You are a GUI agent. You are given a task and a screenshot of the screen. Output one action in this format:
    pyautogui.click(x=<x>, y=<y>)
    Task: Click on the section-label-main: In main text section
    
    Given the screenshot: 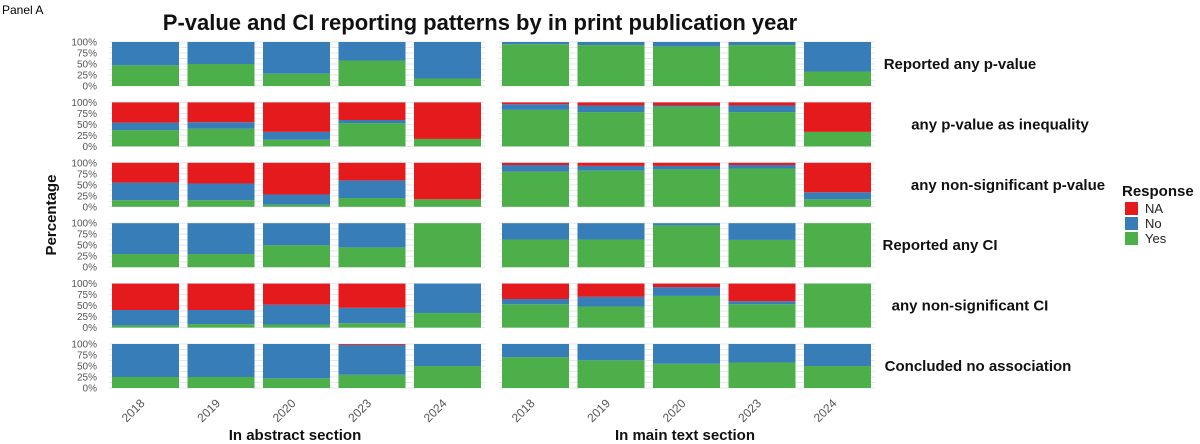 What is the action you would take?
    pyautogui.click(x=685, y=435)
    